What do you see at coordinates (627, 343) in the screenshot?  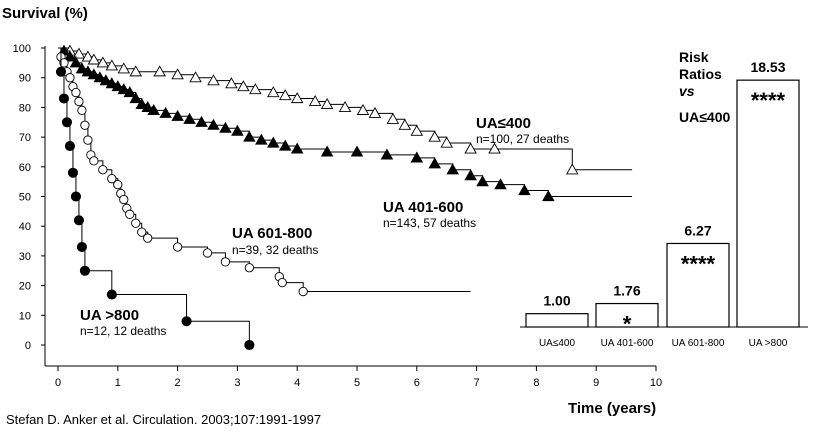 I see `bar-category-label: UA 401-600` at bounding box center [627, 343].